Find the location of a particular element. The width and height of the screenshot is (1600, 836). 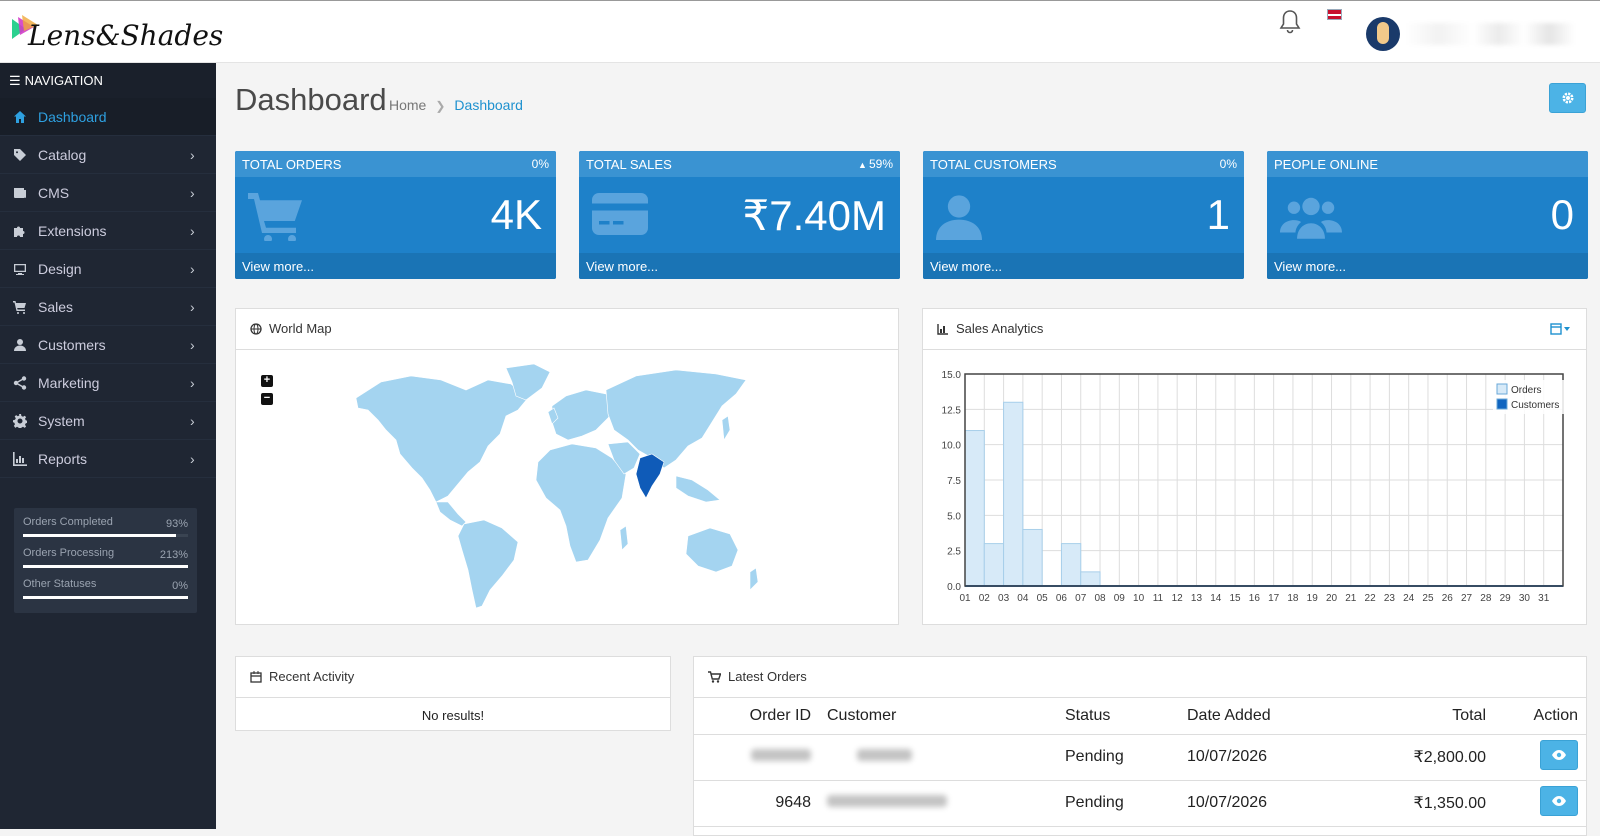

empty-message: No results! is located at coordinates (453, 715).